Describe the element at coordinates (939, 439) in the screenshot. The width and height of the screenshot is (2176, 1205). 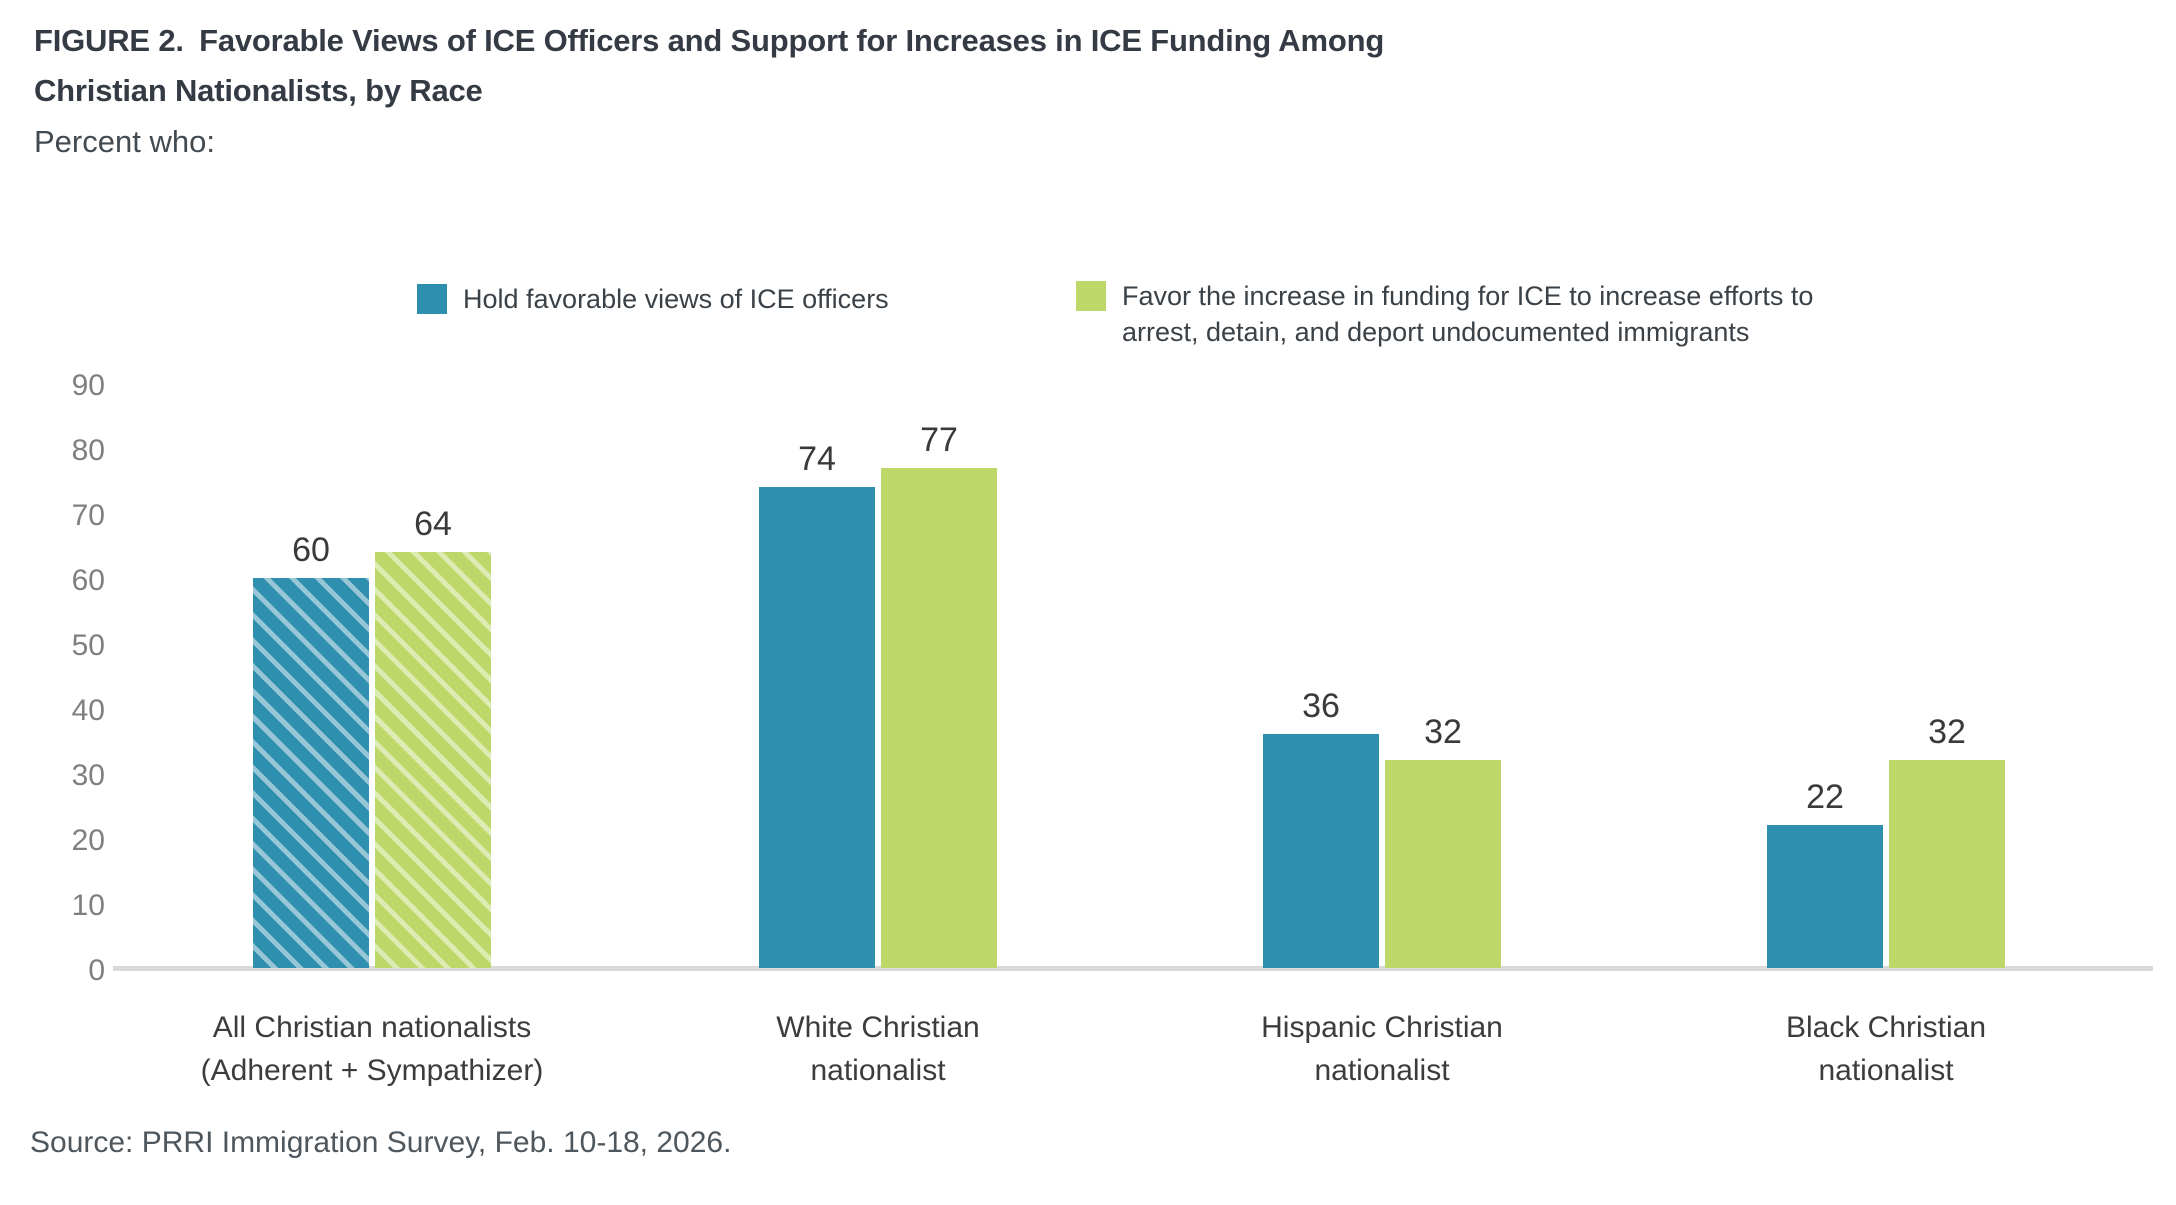
I see `bar-value-label: 77` at that location.